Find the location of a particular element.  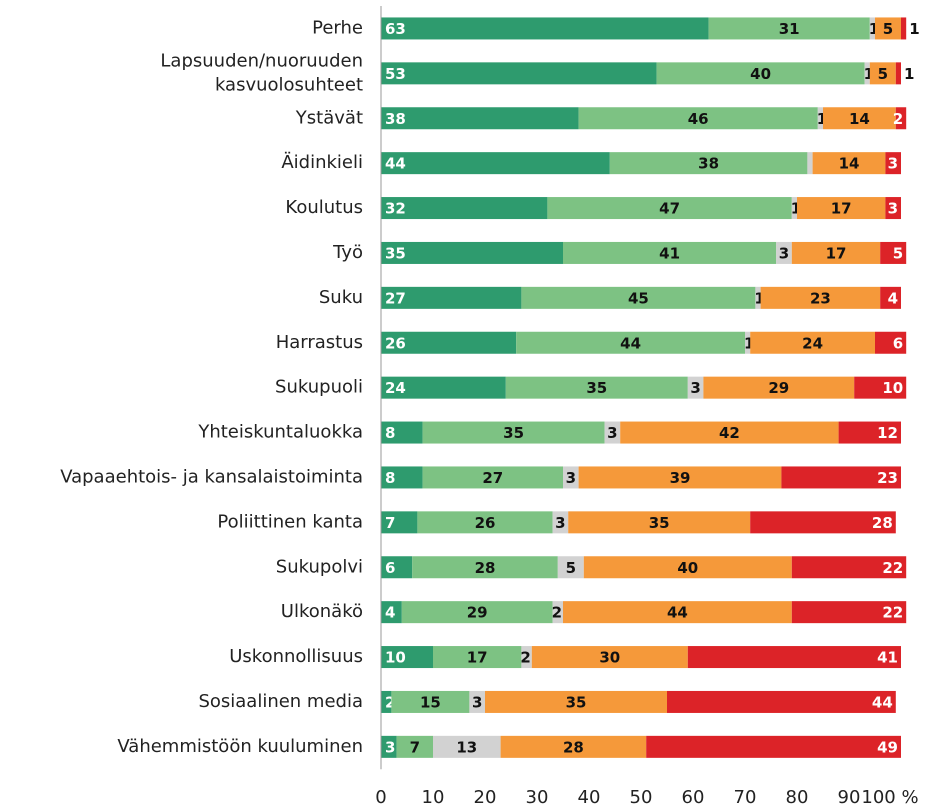

category-label: Suku is located at coordinates (341, 297).